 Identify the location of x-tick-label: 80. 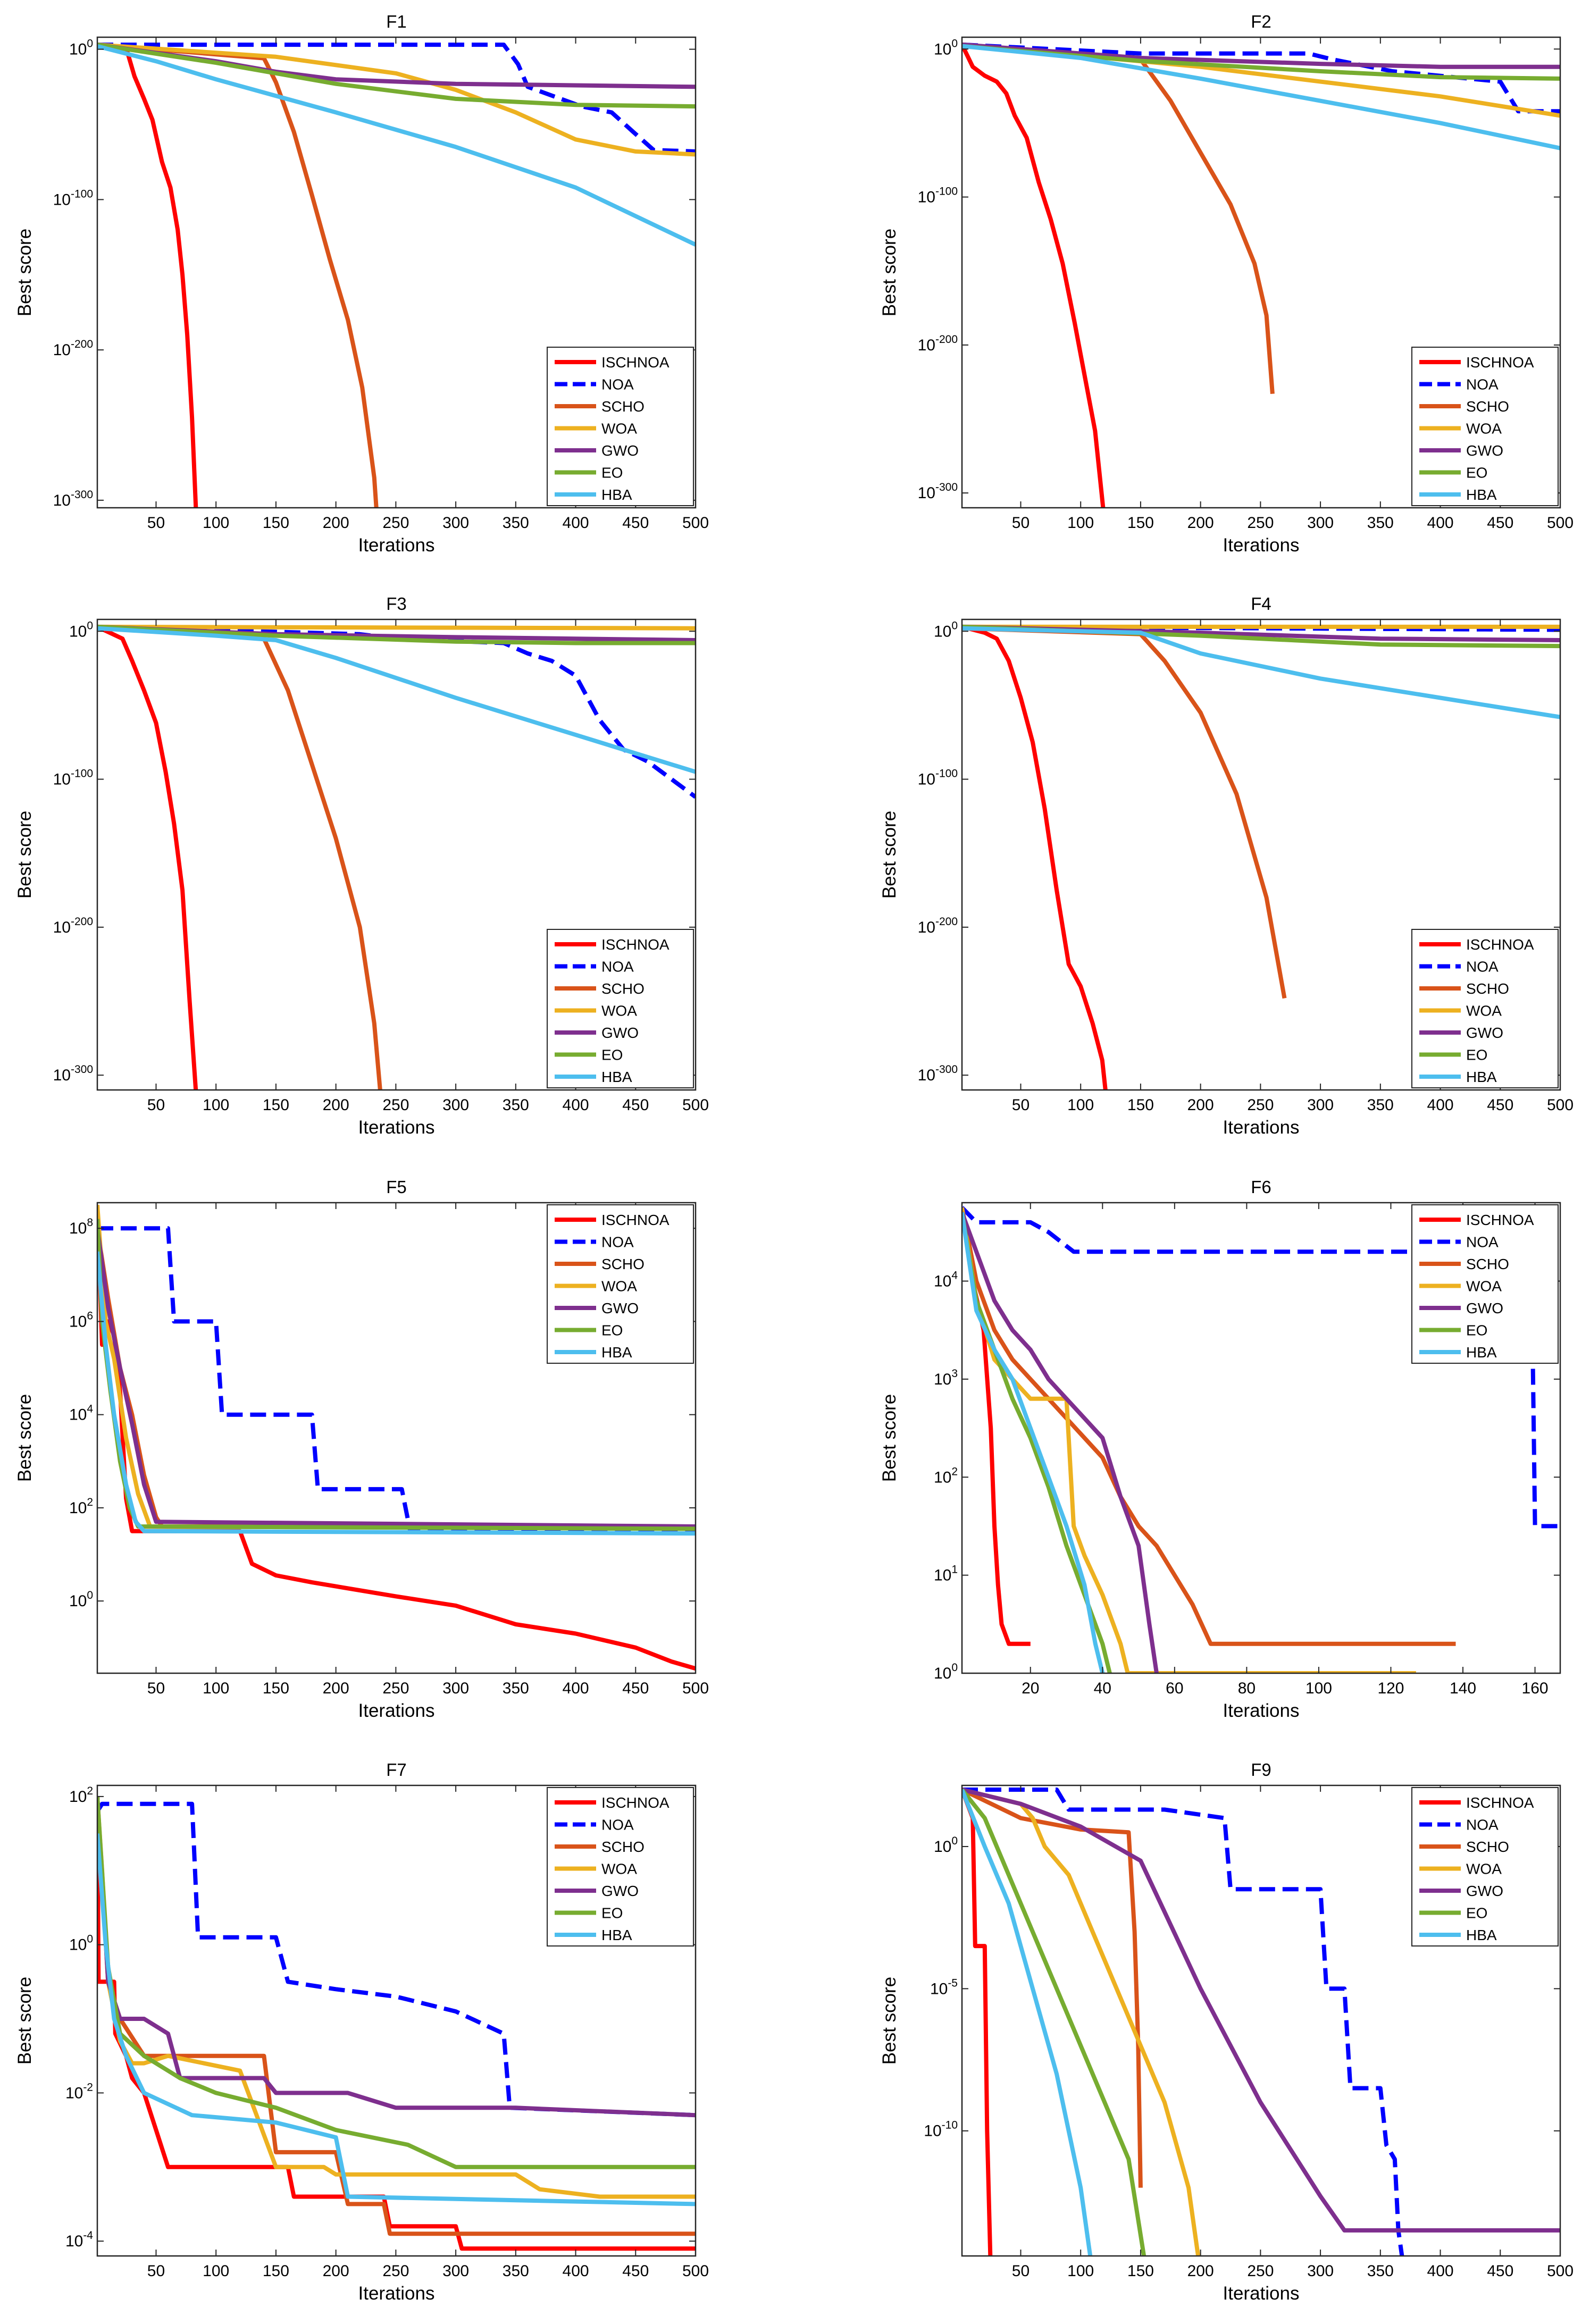
(1247, 1689).